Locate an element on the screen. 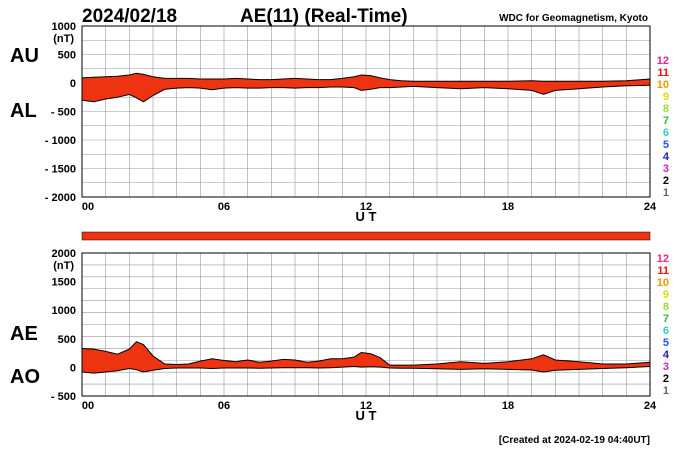 The image size is (700, 450). status-bar is located at coordinates (366, 236).